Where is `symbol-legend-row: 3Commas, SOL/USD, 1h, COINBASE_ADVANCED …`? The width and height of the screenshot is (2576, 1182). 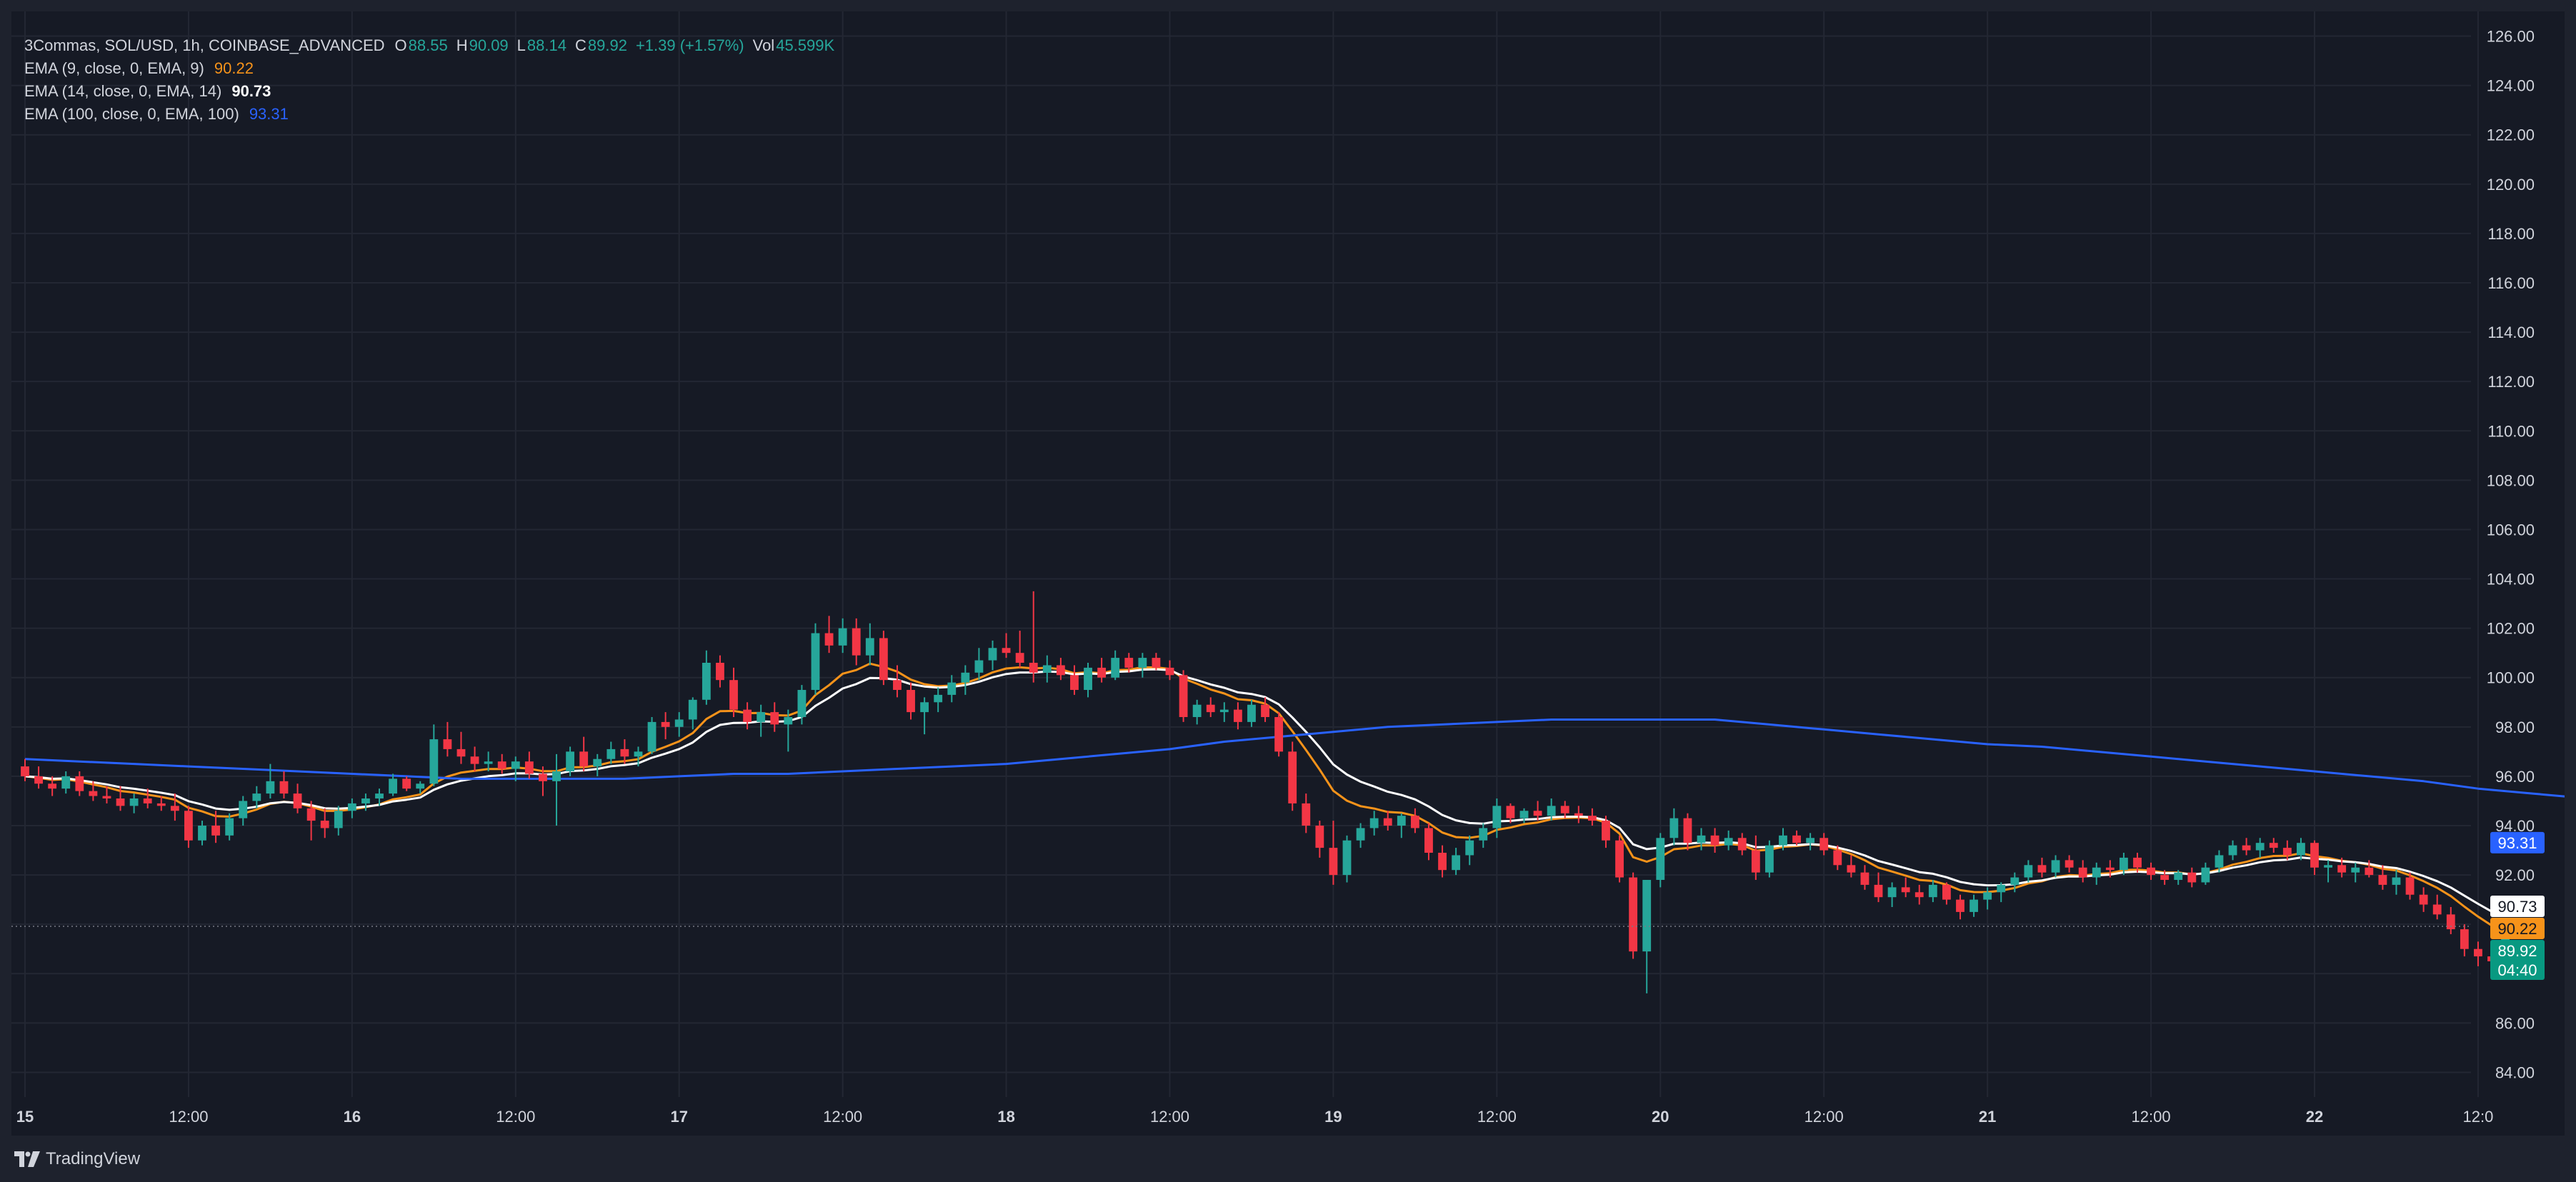
symbol-legend-row: 3Commas, SOL/USD, 1h, COINBASE_ADVANCED … is located at coordinates (434, 45).